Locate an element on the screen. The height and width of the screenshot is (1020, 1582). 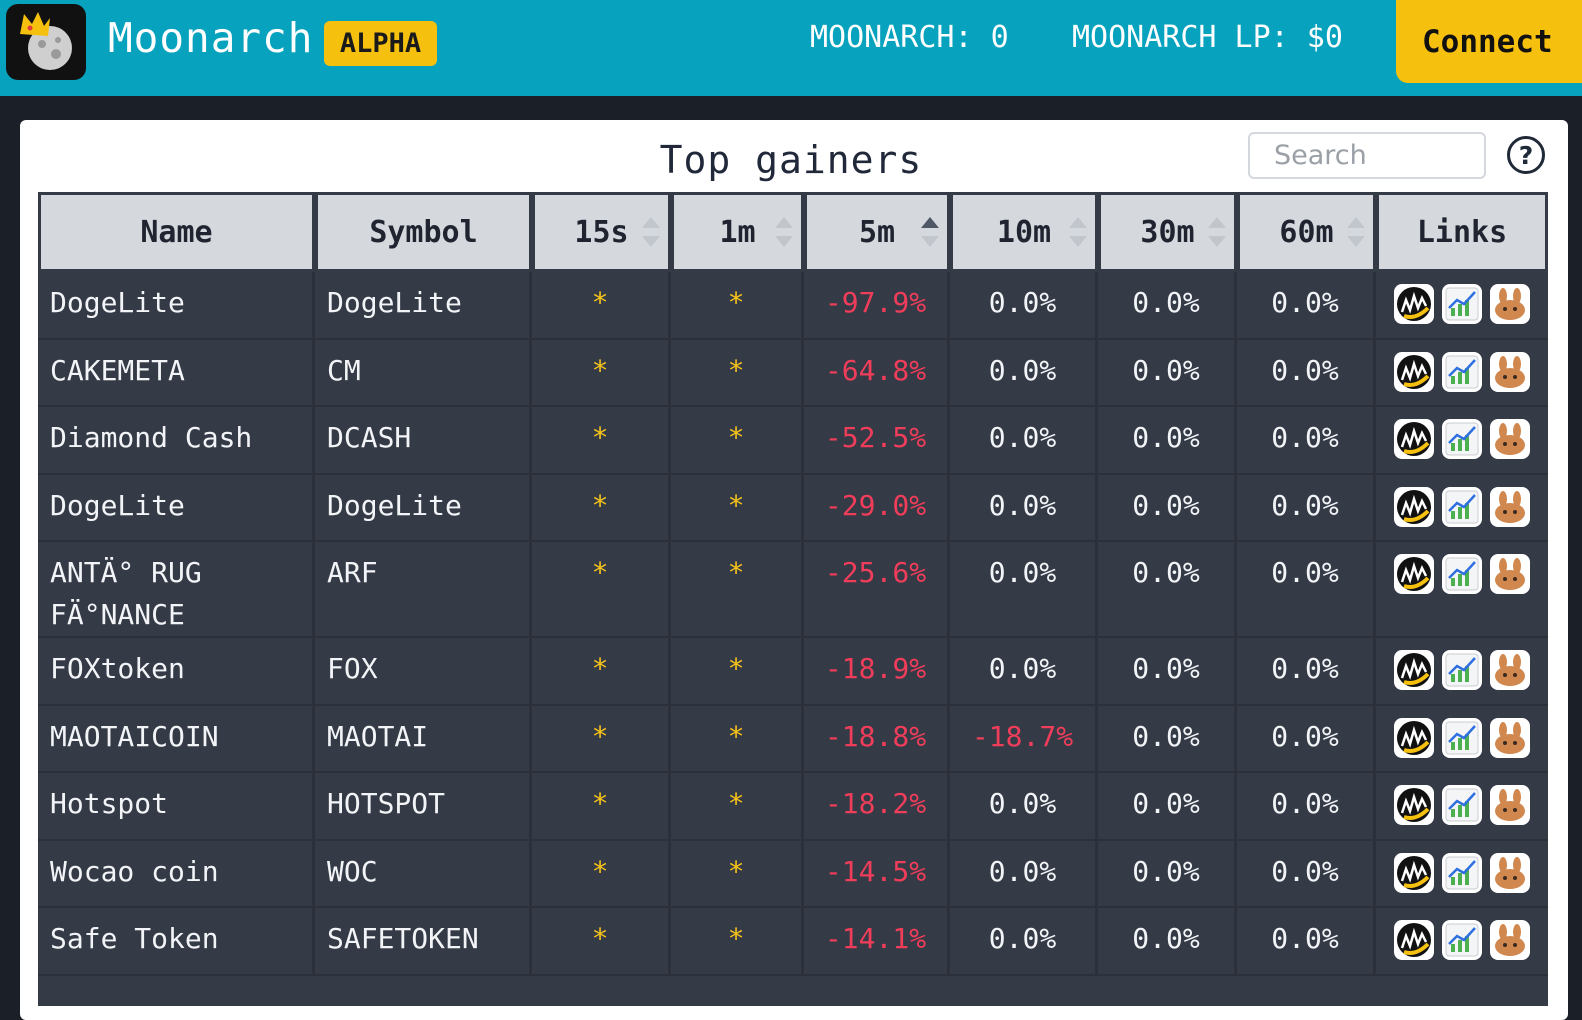
column-header-60m: 60m is located at coordinates (1306, 232).